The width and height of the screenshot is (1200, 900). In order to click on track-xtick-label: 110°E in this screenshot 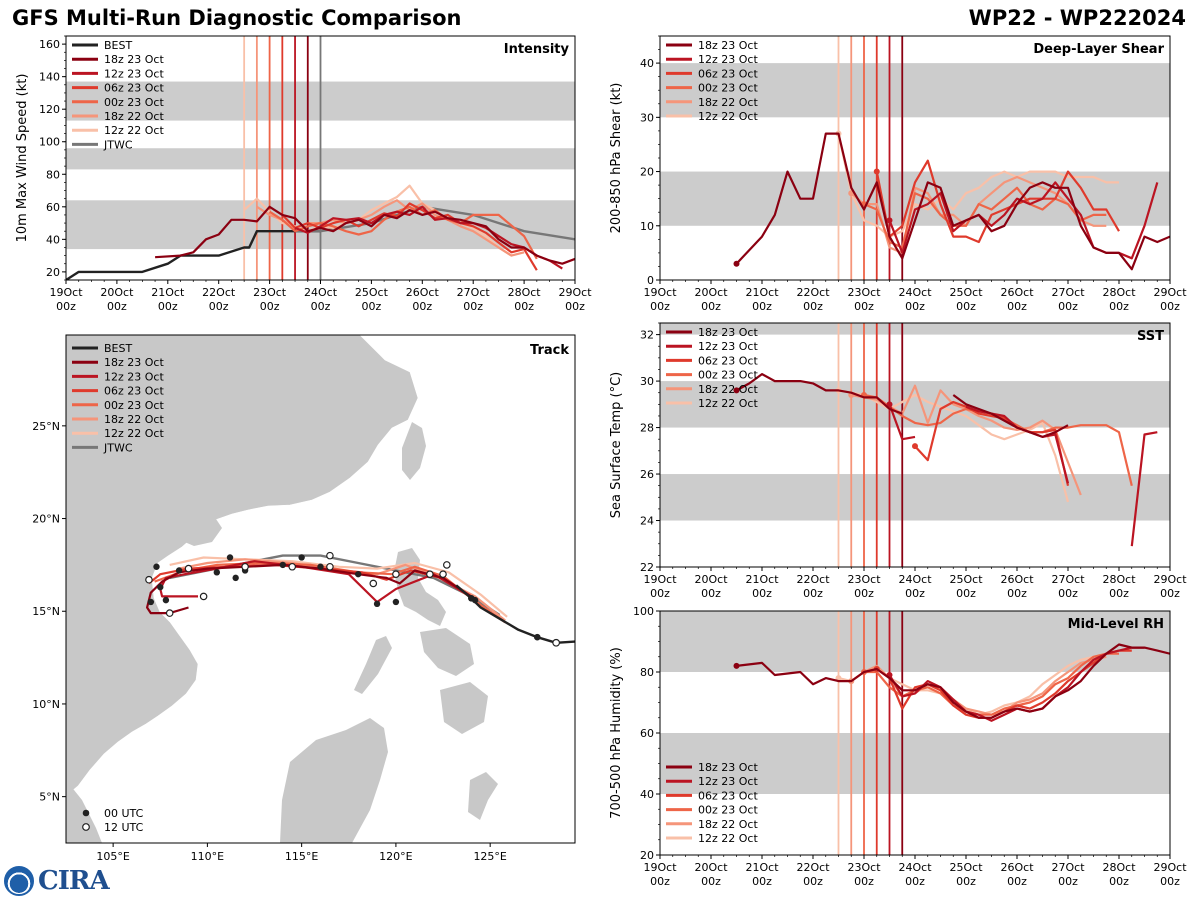, I will do `click(207, 856)`.